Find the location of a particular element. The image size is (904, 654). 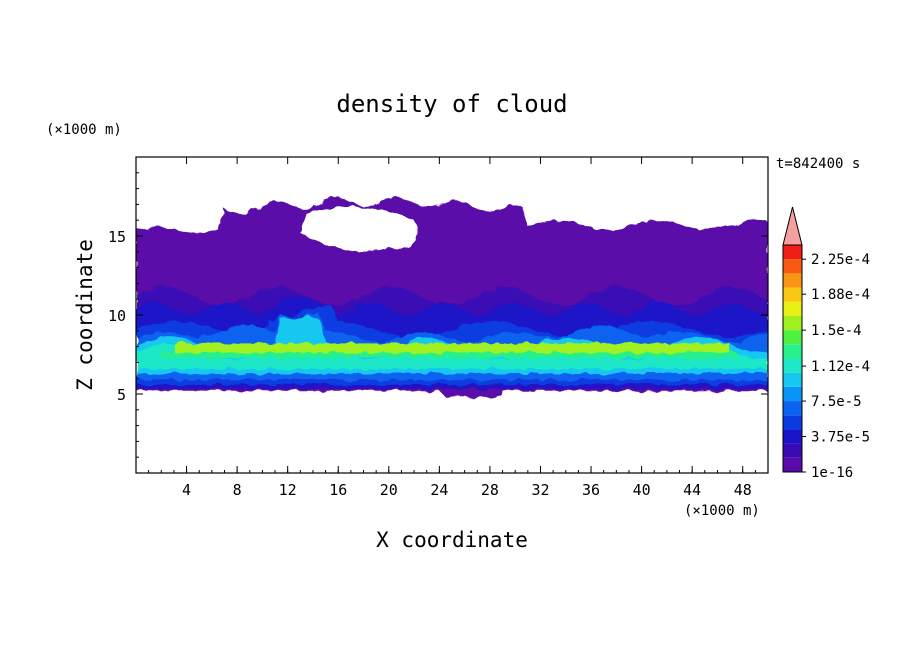

colorbar-tick-label: 1.12e-4 is located at coordinates (840, 367).